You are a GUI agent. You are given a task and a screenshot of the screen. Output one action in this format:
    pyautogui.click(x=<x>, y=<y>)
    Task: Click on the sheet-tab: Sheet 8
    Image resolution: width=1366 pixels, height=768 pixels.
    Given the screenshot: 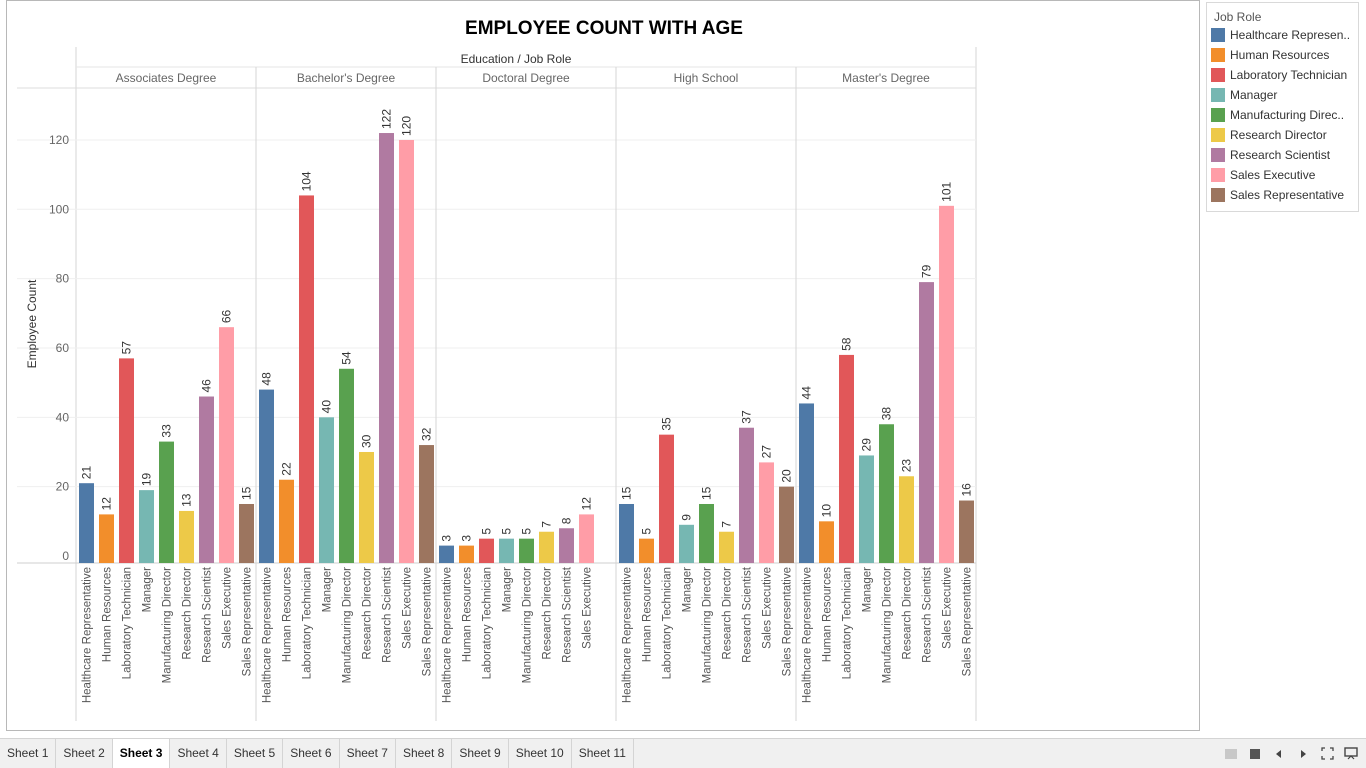 What is the action you would take?
    pyautogui.click(x=424, y=753)
    